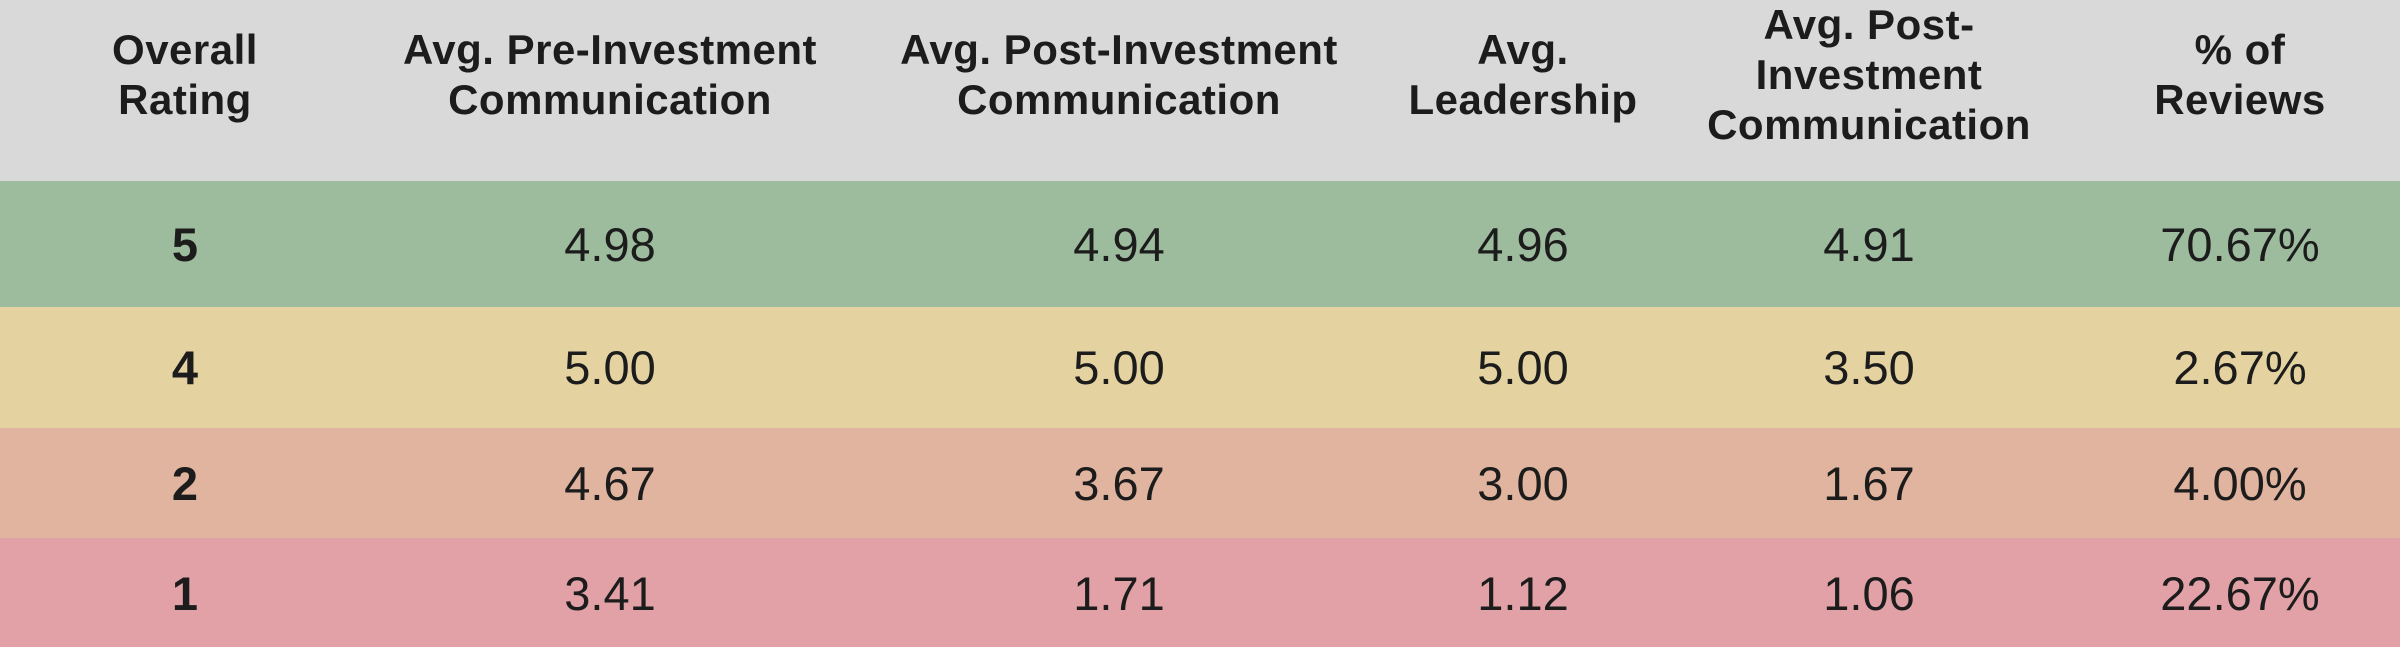  Describe the element at coordinates (1119, 244) in the screenshot. I see `post-investment-communication-value: 4.94` at that location.